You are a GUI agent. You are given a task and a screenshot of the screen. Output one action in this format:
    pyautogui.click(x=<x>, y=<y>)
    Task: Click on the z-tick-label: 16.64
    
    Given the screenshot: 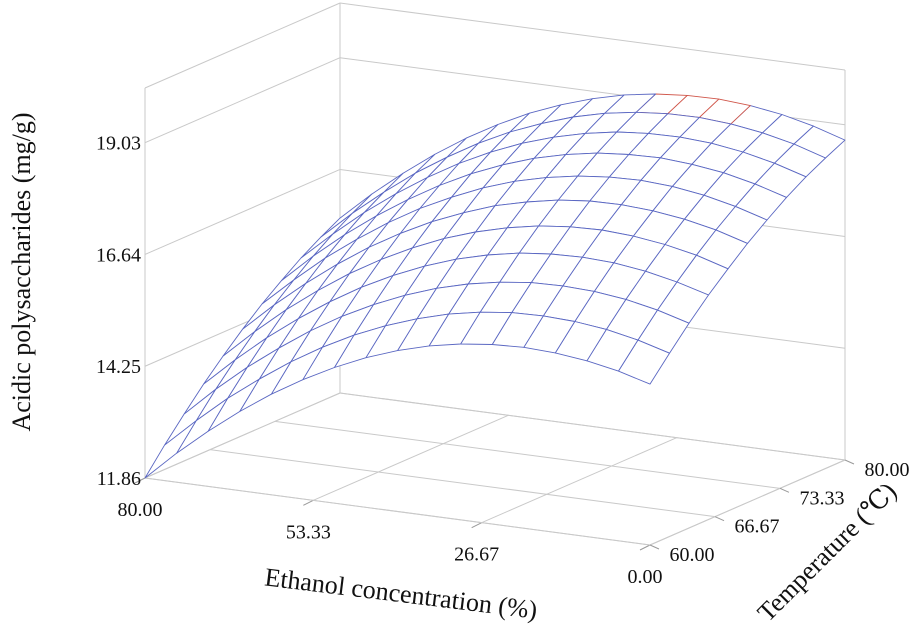 What is the action you would take?
    pyautogui.click(x=118, y=255)
    